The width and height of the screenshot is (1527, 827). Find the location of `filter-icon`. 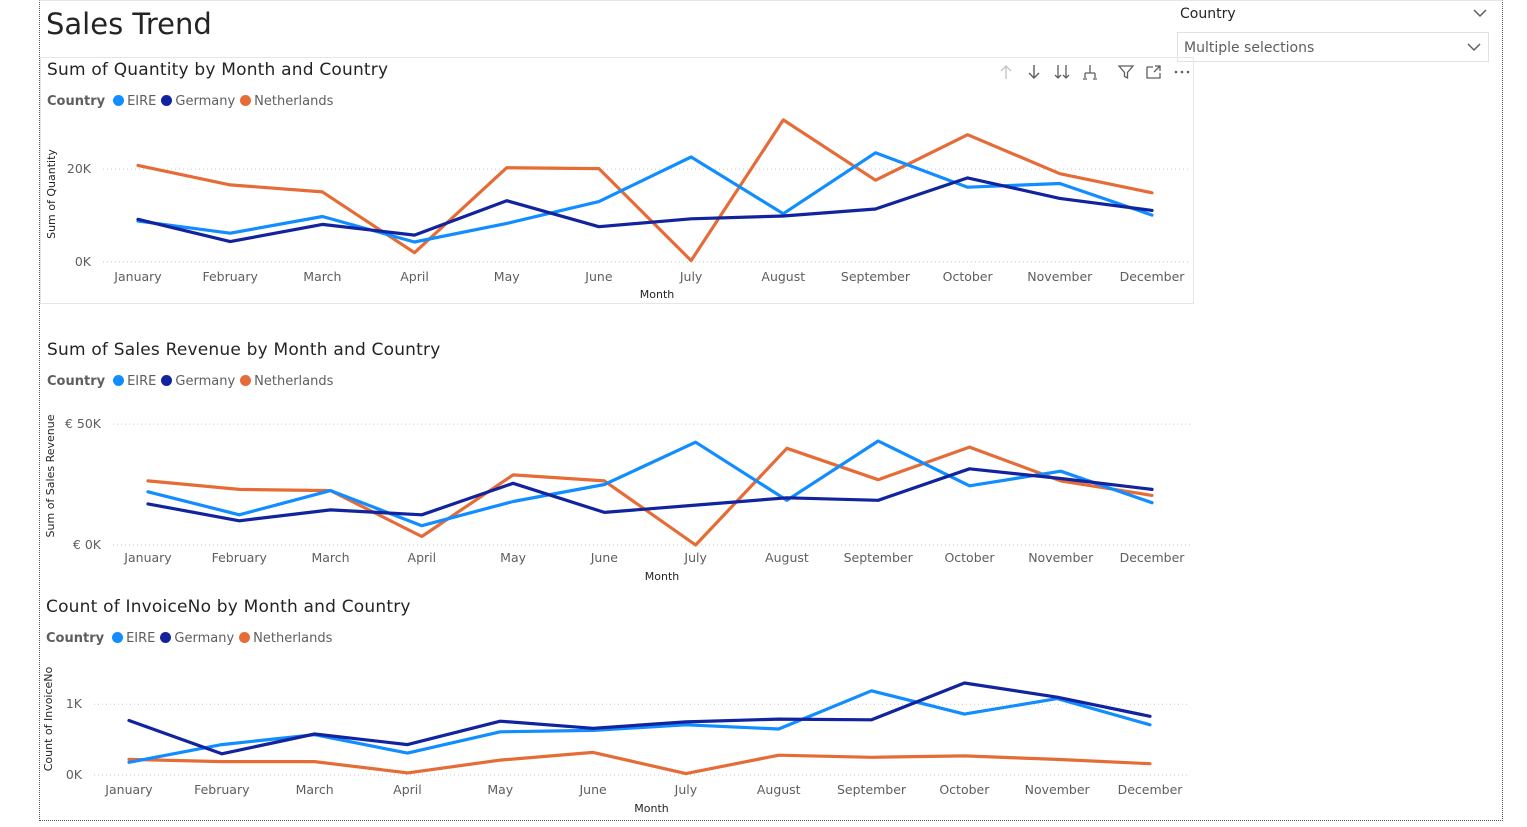

filter-icon is located at coordinates (1126, 72).